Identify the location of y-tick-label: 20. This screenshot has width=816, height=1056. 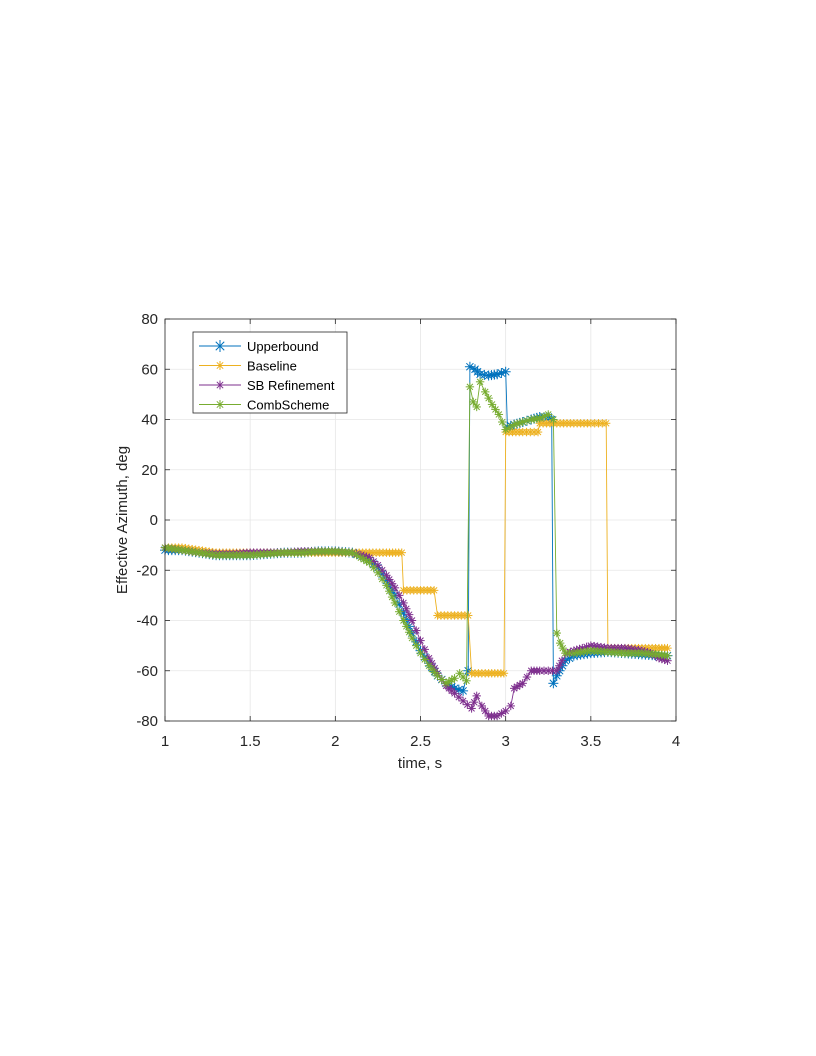
(149, 470).